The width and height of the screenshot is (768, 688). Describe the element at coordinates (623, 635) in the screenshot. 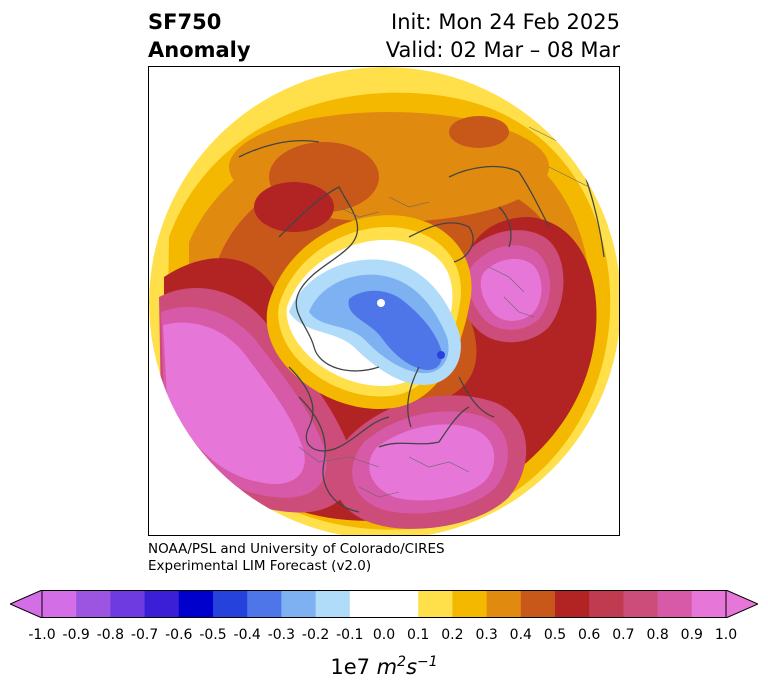

I see `colorbar-tick-label: 0.7` at that location.